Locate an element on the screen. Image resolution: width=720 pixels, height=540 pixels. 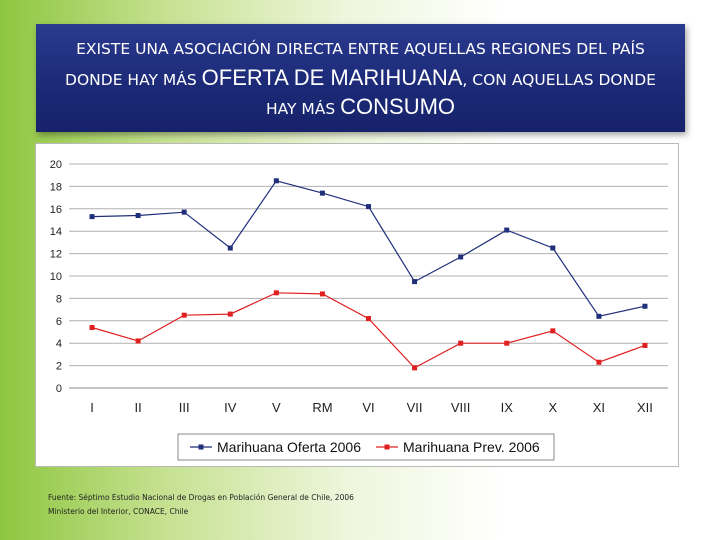
legend-label: Marihuana Prev. 2006 is located at coordinates (471, 447).